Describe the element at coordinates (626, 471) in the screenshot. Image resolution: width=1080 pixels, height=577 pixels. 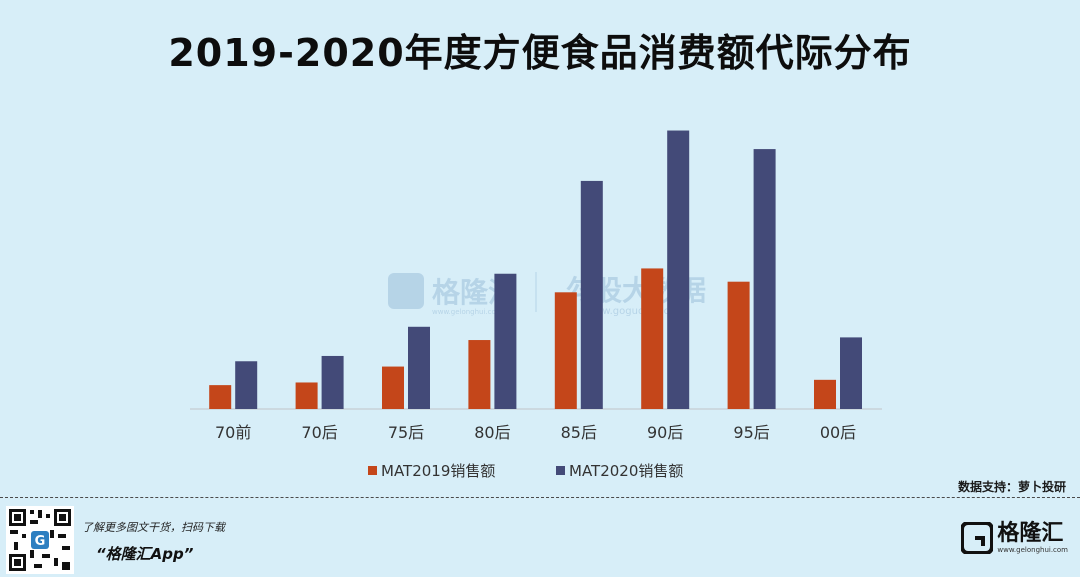
I see `legend-label: MAT2020销售额` at that location.